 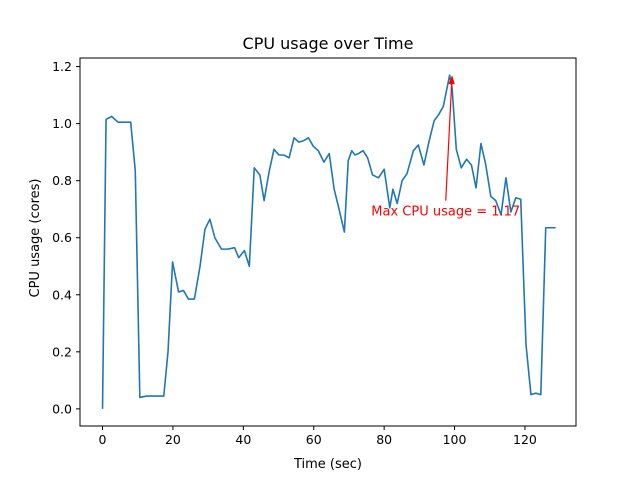 I want to click on x-tick-label: 40, so click(x=243, y=439).